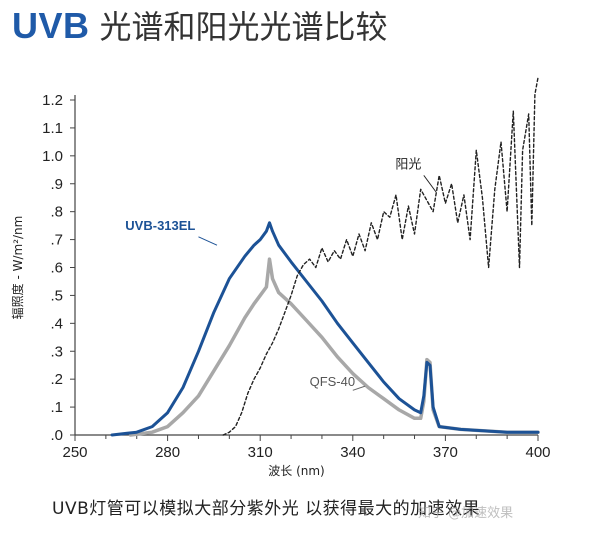 The image size is (600, 538). Describe the element at coordinates (167, 452) in the screenshot. I see `x-tick-label: 280` at that location.